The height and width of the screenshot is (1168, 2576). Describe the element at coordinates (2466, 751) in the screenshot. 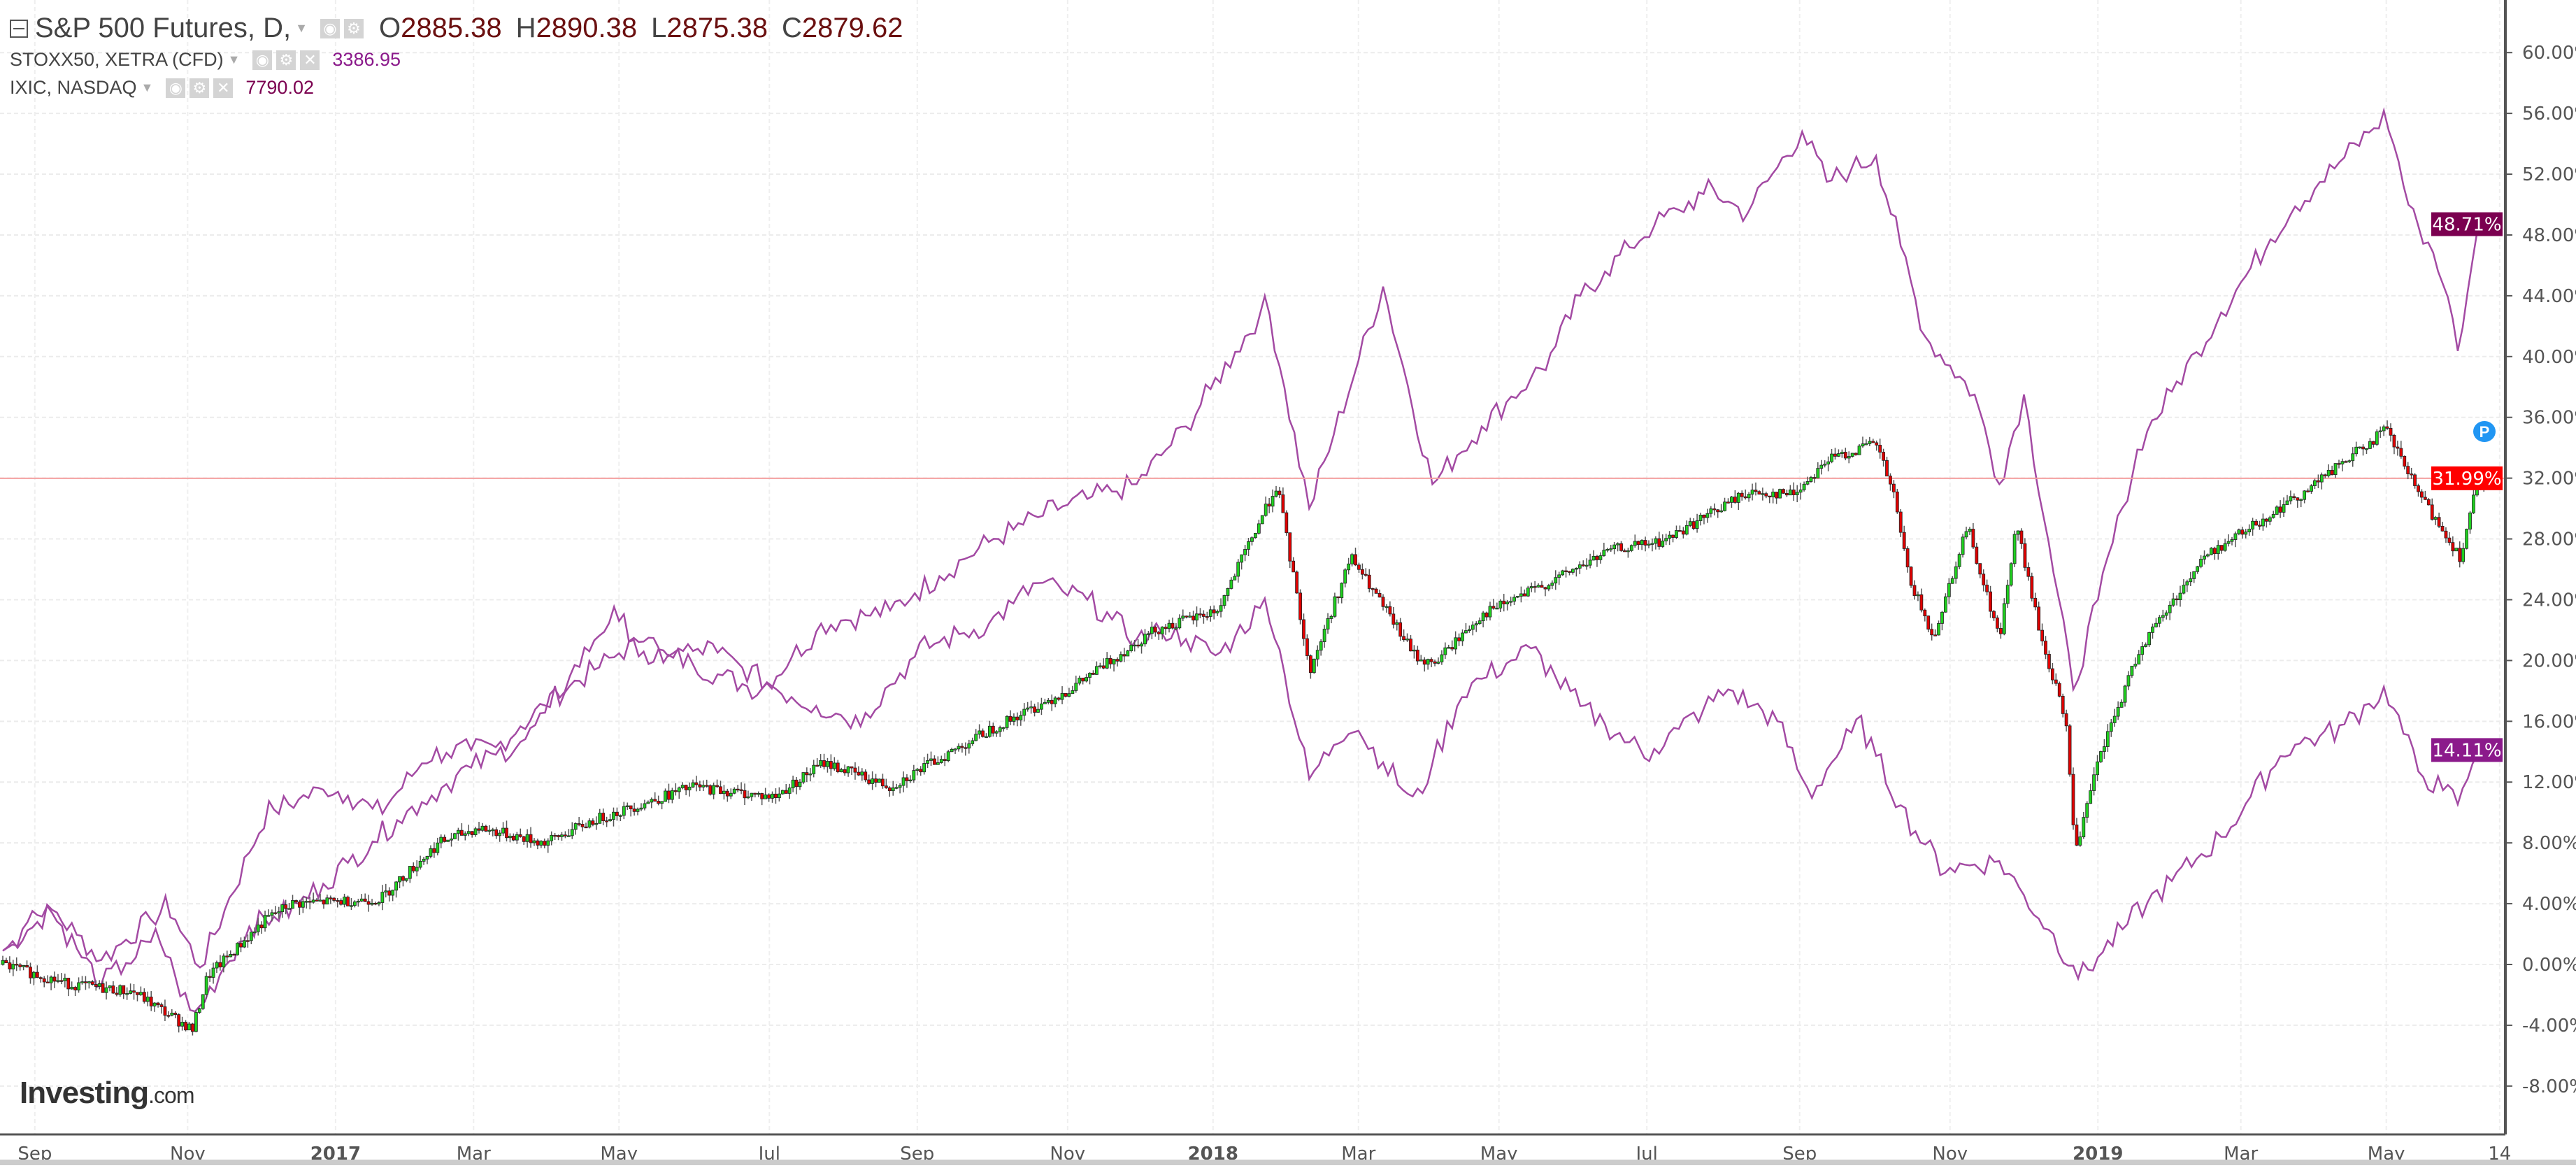

I see `last-value-label: 14.11%` at that location.